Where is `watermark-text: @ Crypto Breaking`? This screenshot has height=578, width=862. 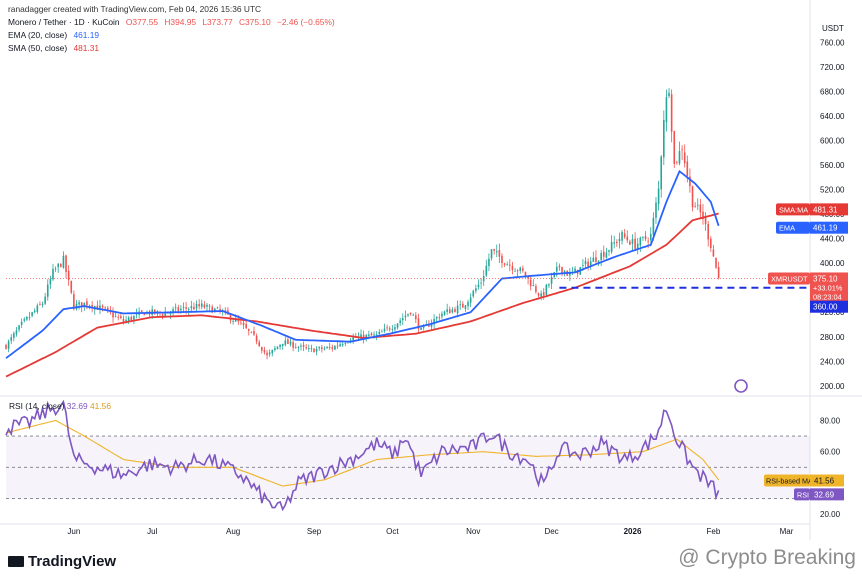 watermark-text: @ Crypto Breaking is located at coordinates (767, 557).